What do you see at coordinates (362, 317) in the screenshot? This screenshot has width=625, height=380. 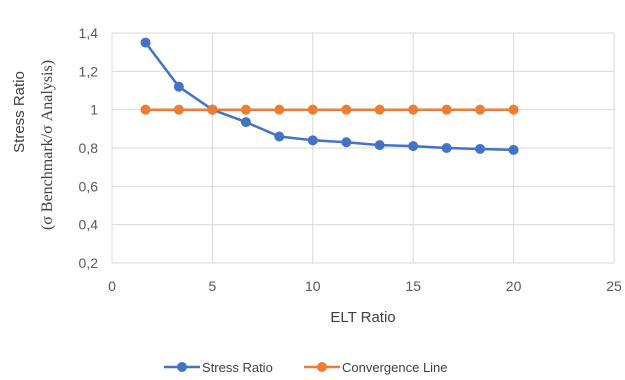 I see `x-axis-title: ELT Ratio` at bounding box center [362, 317].